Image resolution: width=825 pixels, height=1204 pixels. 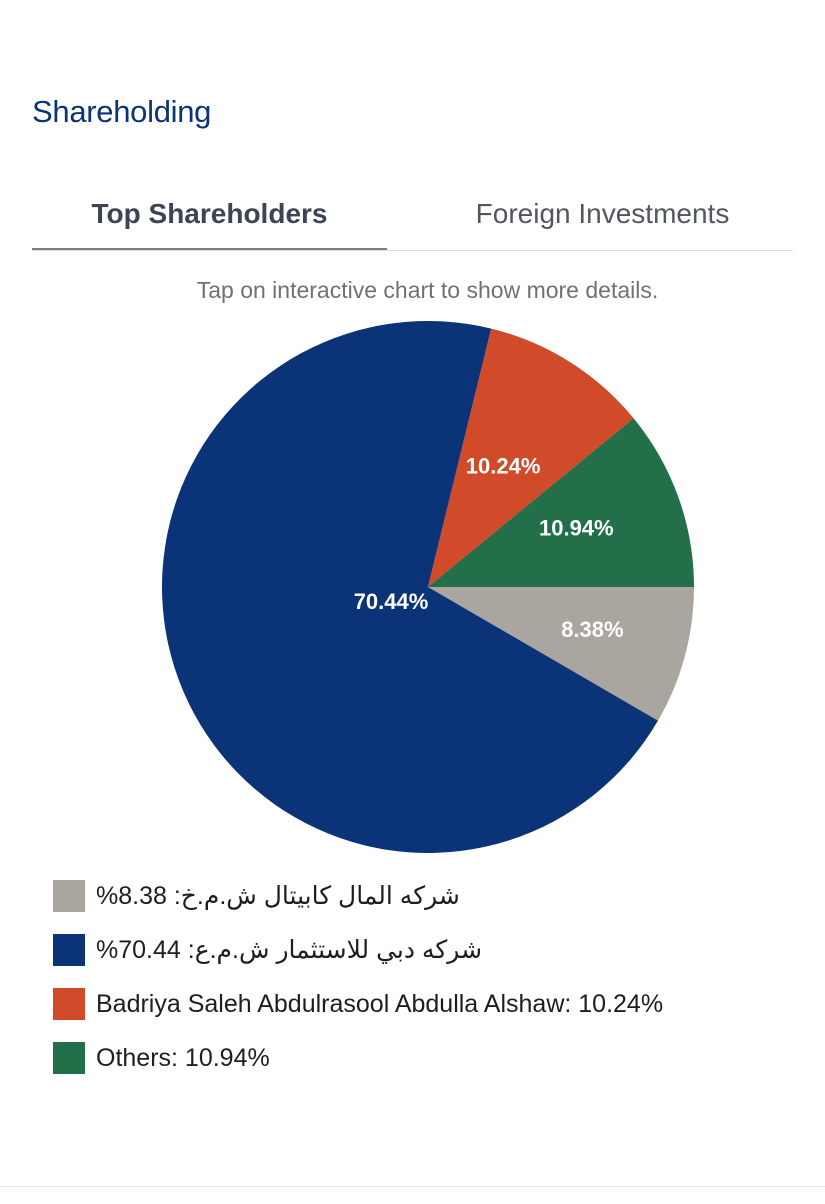 I want to click on legend-label: شركه دبي للاستثمار ش.م.ع: 70.44%, so click(x=289, y=950).